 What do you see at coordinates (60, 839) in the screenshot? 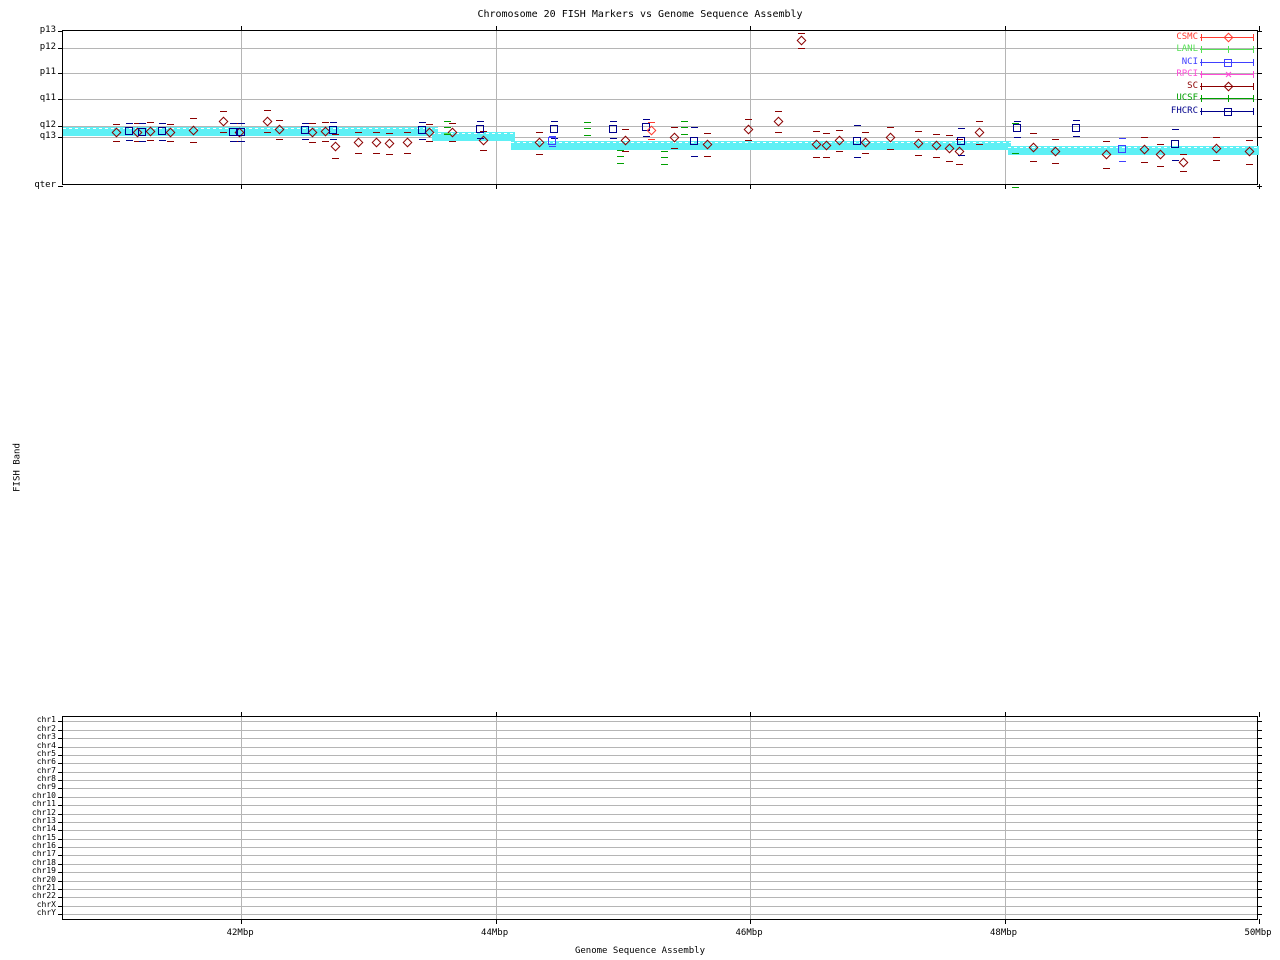
I see `y-tick-chr15` at bounding box center [60, 839].